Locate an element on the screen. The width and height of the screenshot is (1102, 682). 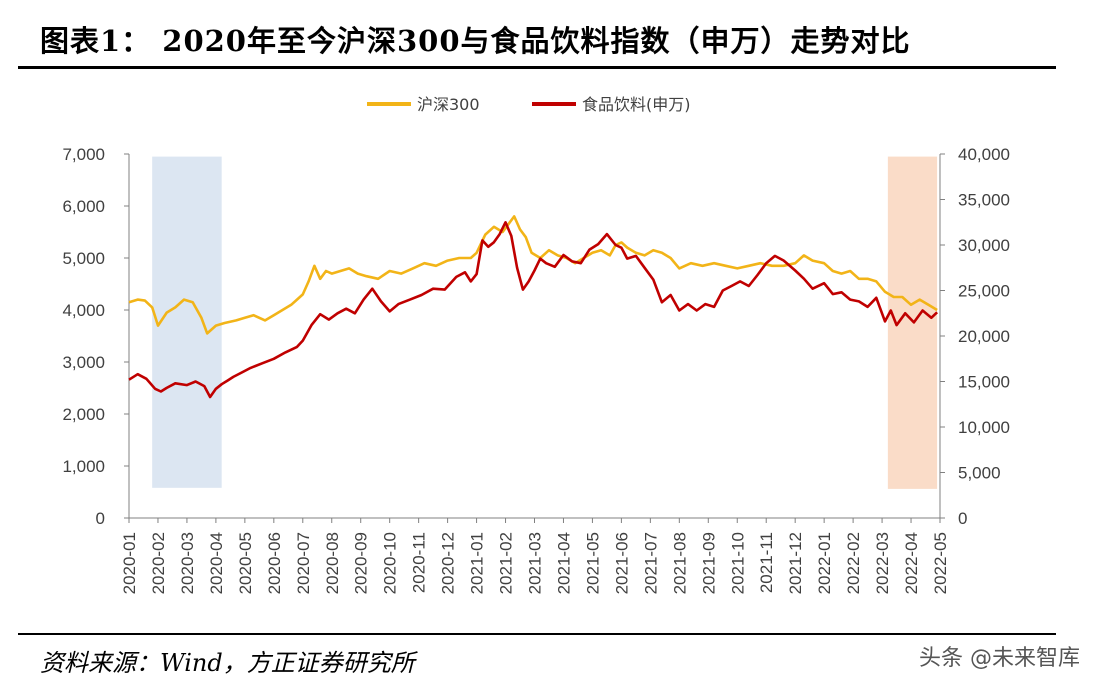
legend-label-1: 沪深300 is located at coordinates (448, 104).